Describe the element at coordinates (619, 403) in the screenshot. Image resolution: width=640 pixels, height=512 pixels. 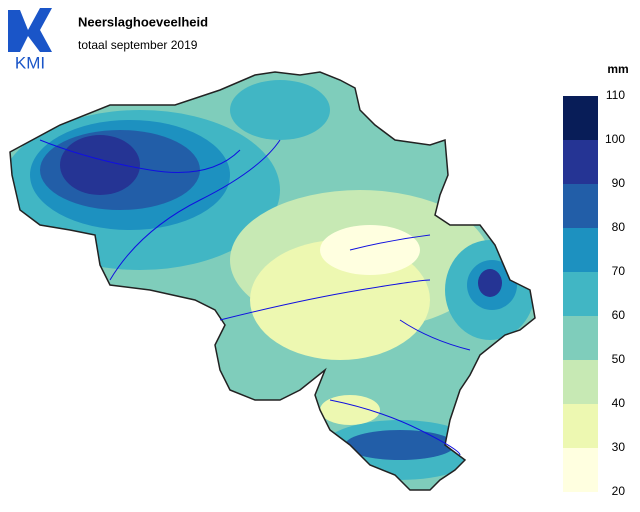
I see `legend-tick-label: 40` at that location.